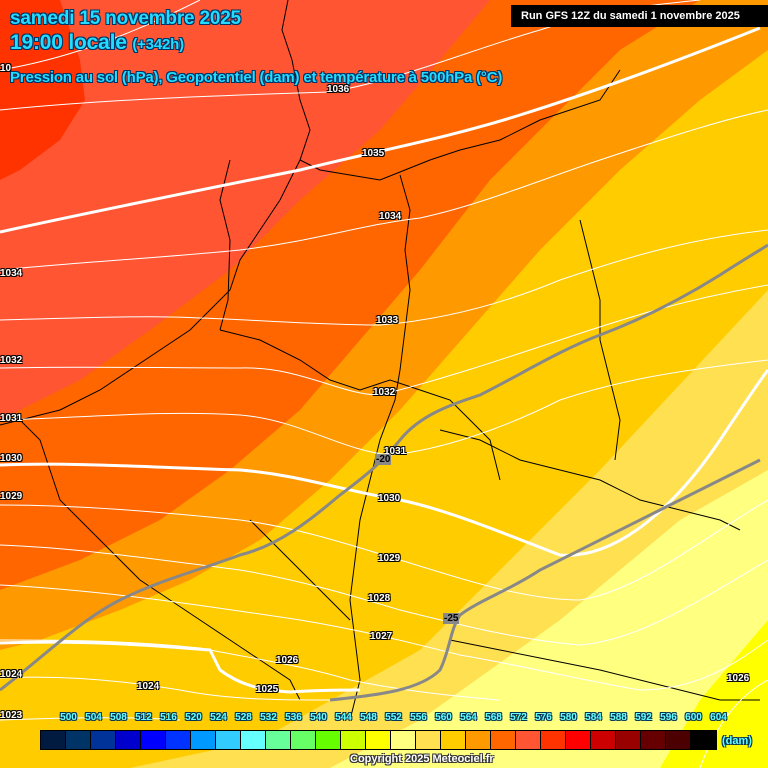 This screenshot has width=768, height=768. Describe the element at coordinates (518, 717) in the screenshot. I see `legend-tick: 572` at that location.